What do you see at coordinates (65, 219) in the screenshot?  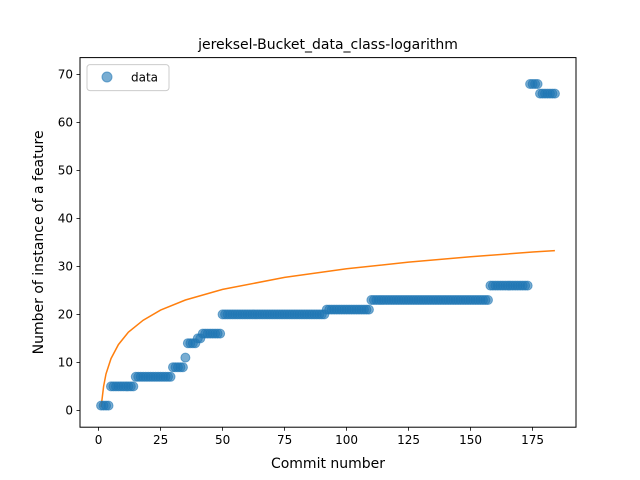 I see `y-tick-label: 40` at bounding box center [65, 219].